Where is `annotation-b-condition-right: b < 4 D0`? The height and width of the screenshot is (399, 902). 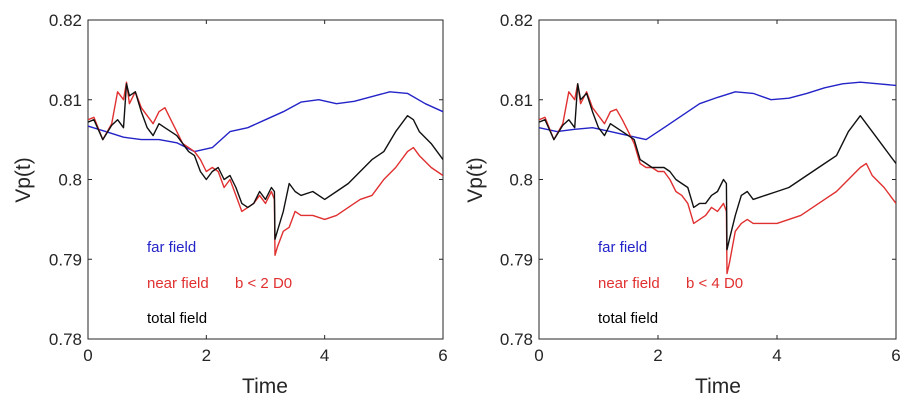 annotation-b-condition-right: b < 4 D0 is located at coordinates (714, 283).